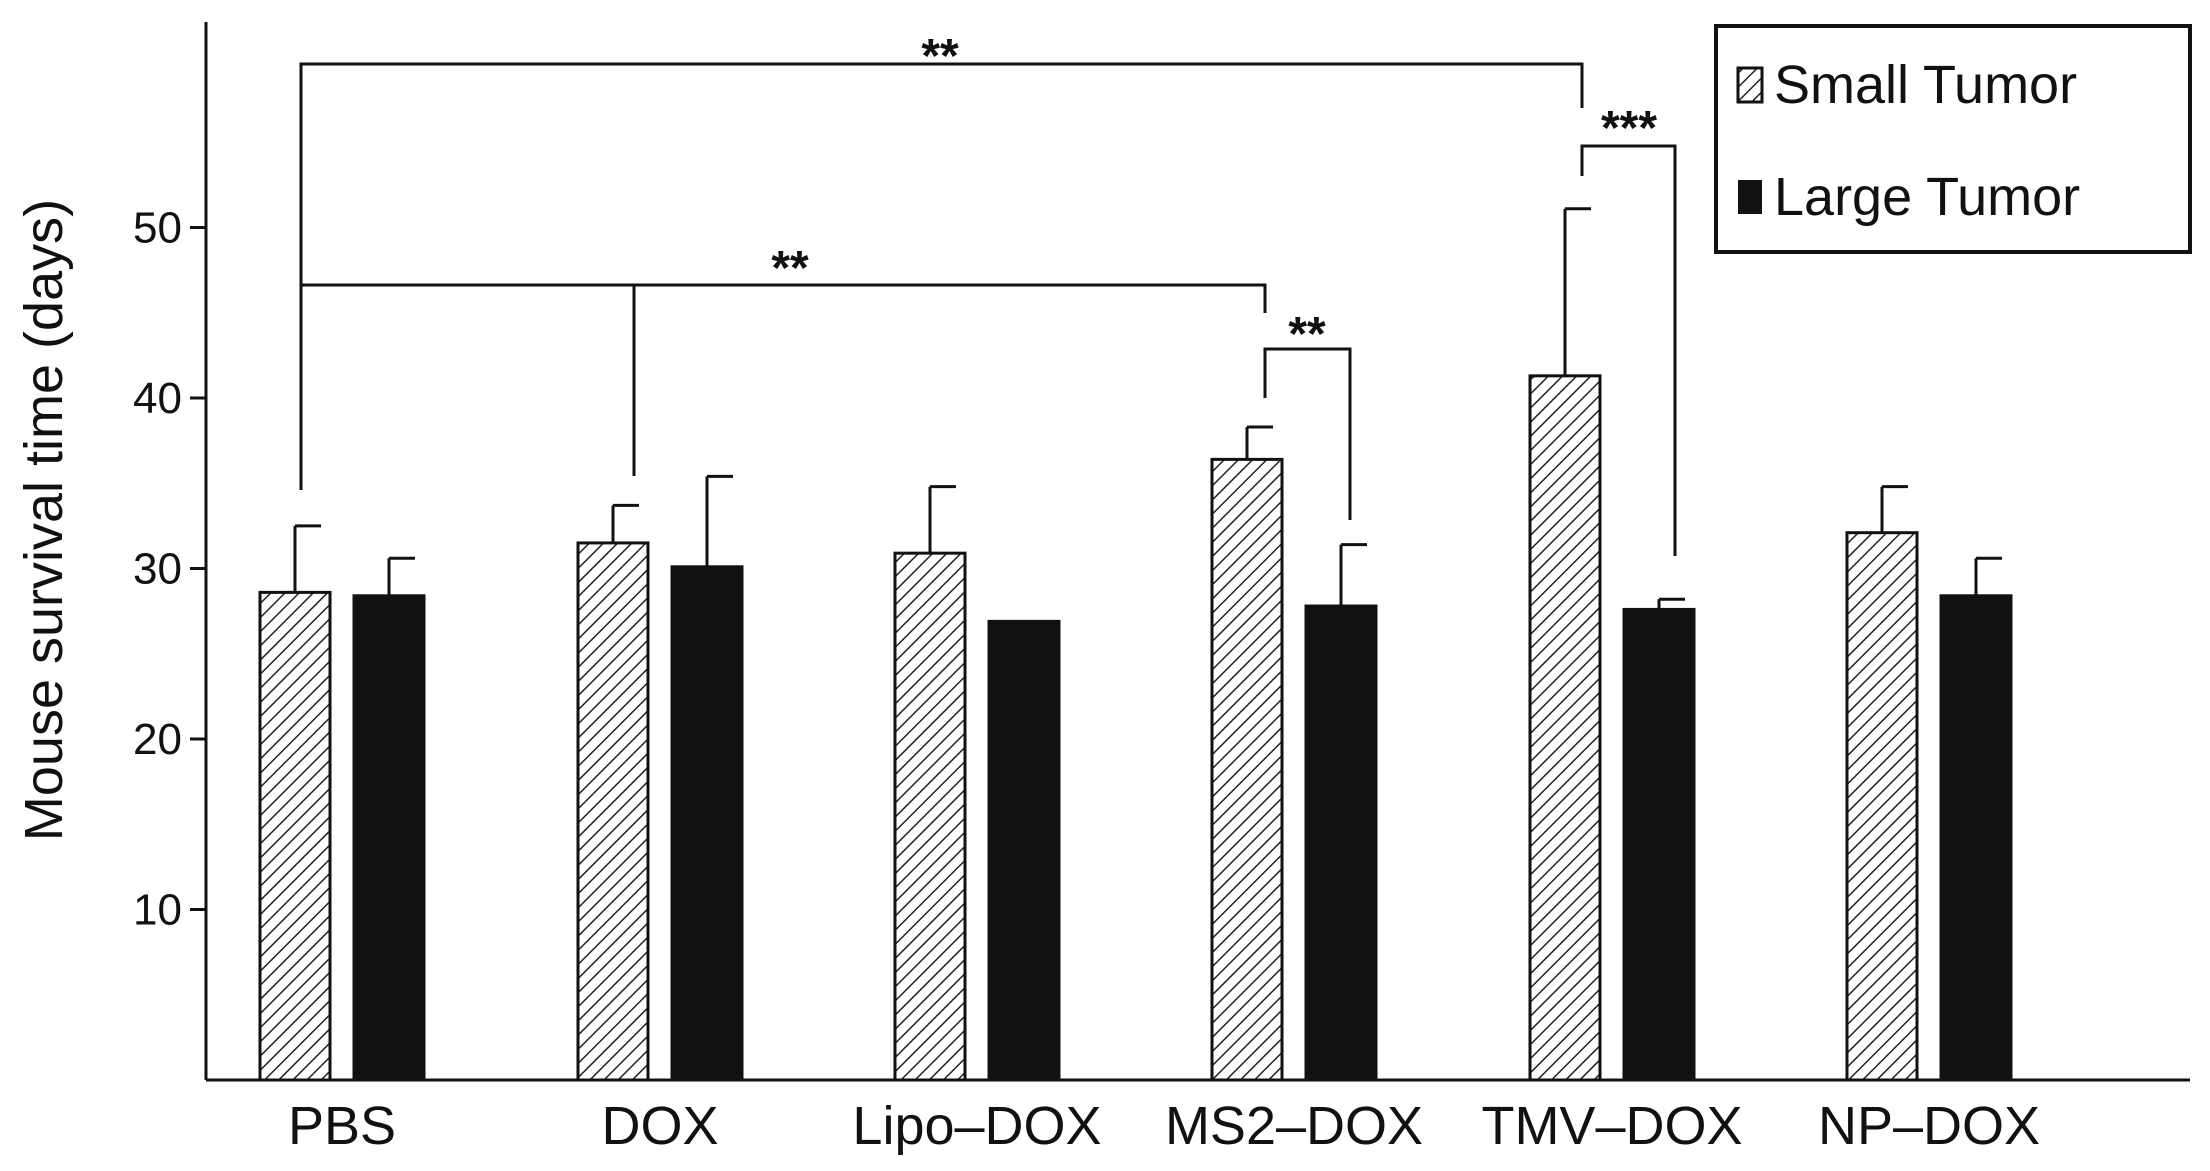  What do you see at coordinates (44, 520) in the screenshot?
I see `y-axis-title: Mouse survival time (days)` at bounding box center [44, 520].